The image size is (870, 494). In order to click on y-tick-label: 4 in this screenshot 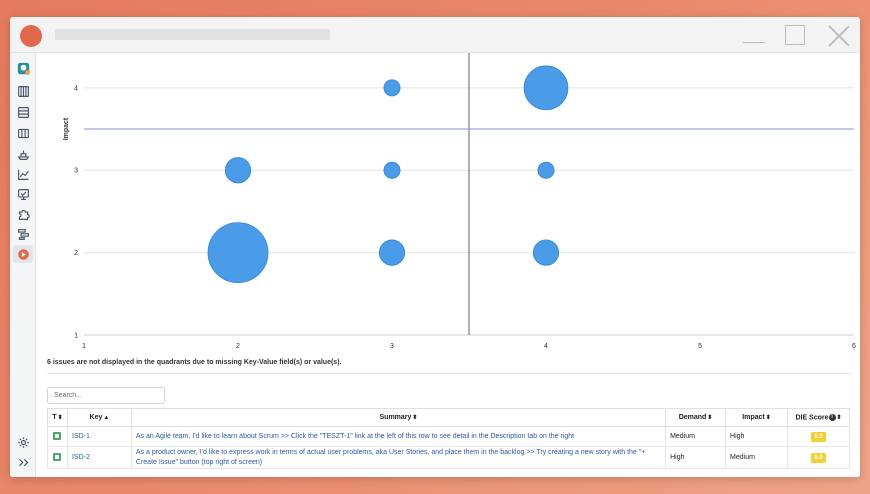, I will do `click(76, 88)`.